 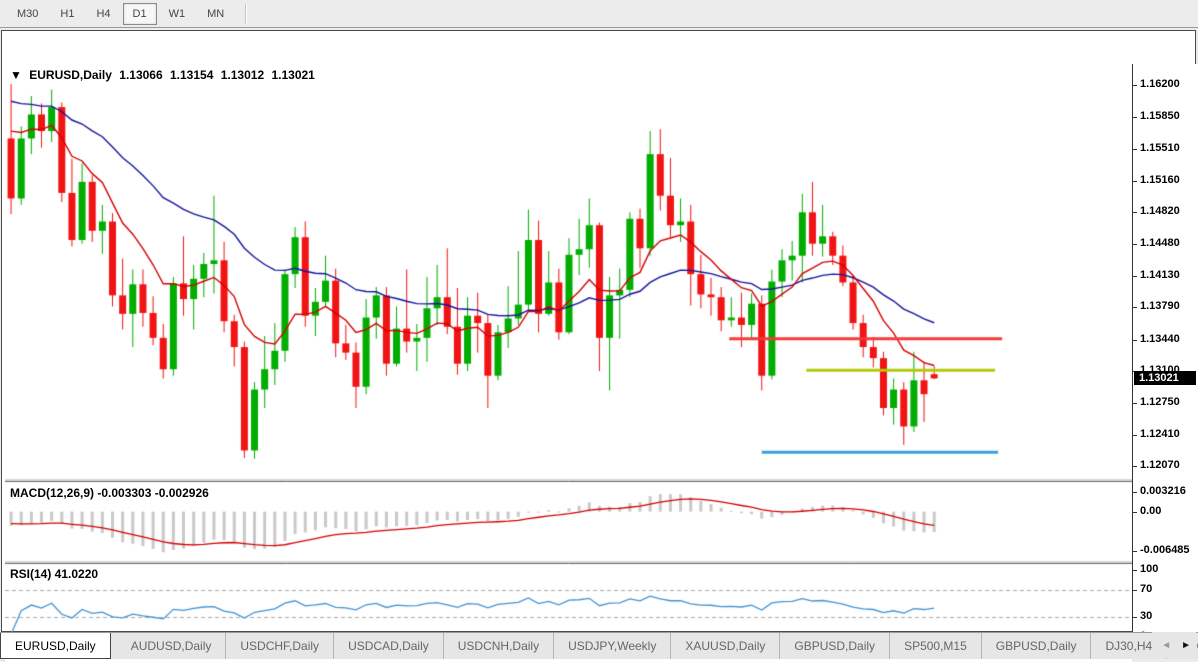 What do you see at coordinates (139, 13) in the screenshot?
I see `timeframe-d1: D1` at bounding box center [139, 13].